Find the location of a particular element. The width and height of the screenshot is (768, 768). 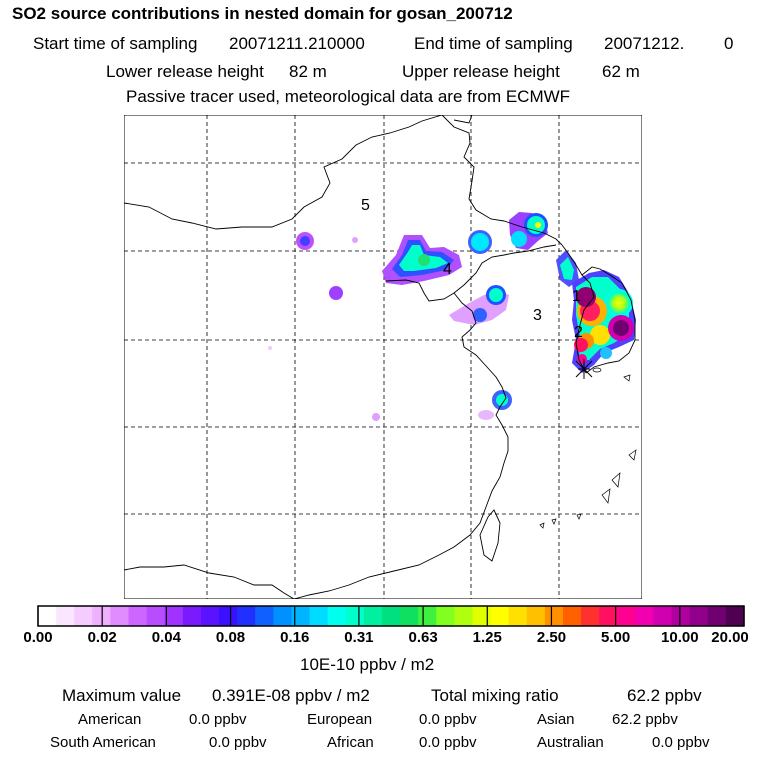

total-mixing-value: 62.2 ppbv is located at coordinates (664, 695).